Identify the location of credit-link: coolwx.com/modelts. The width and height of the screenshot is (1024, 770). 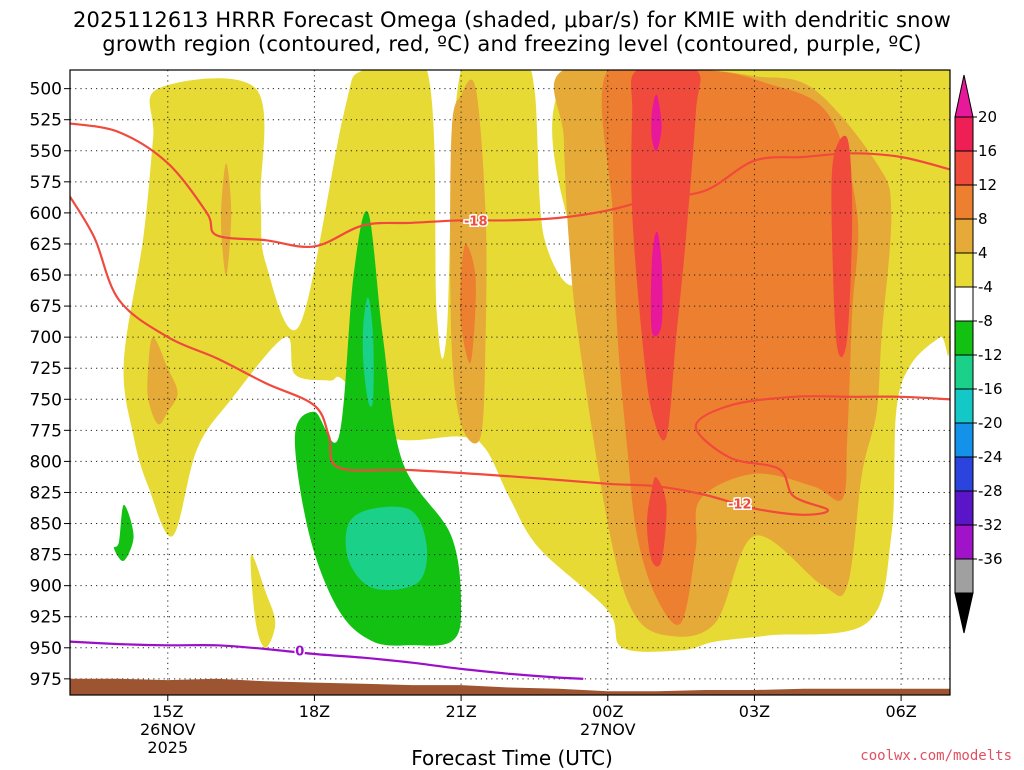
(936, 756).